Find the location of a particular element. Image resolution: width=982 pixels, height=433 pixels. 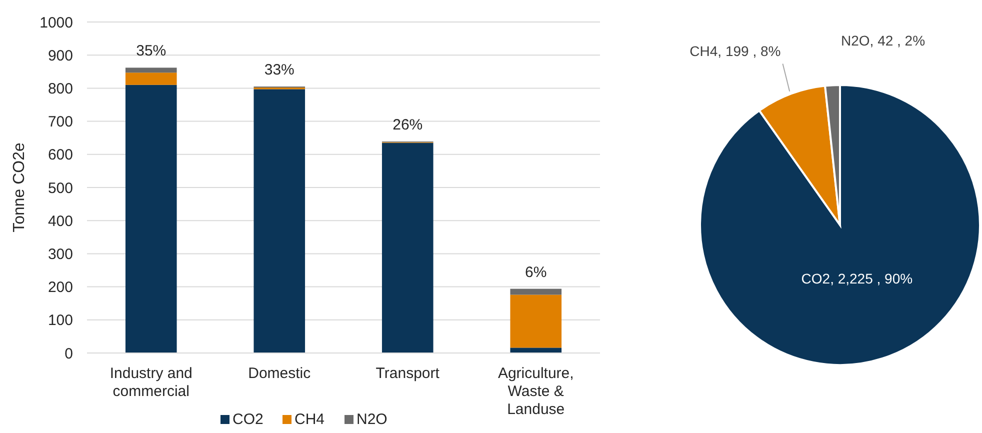

slice-label: CO2, 2,225 , 90% is located at coordinates (857, 278).